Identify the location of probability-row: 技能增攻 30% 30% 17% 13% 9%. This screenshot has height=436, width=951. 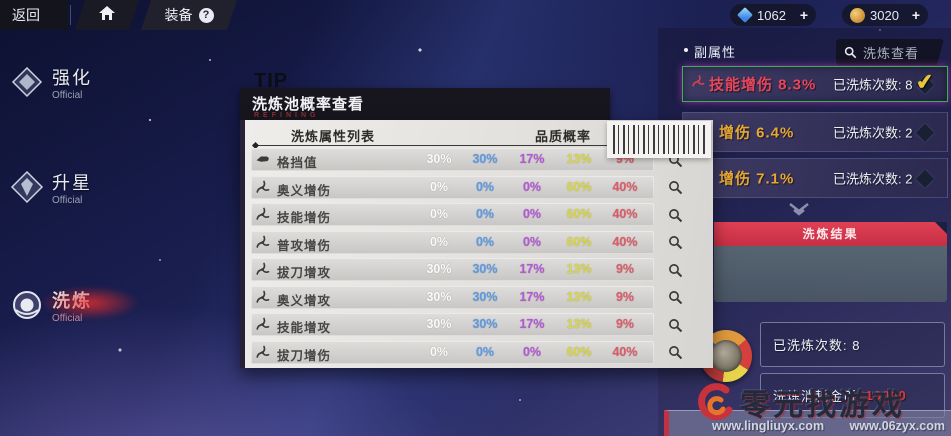
(481, 324).